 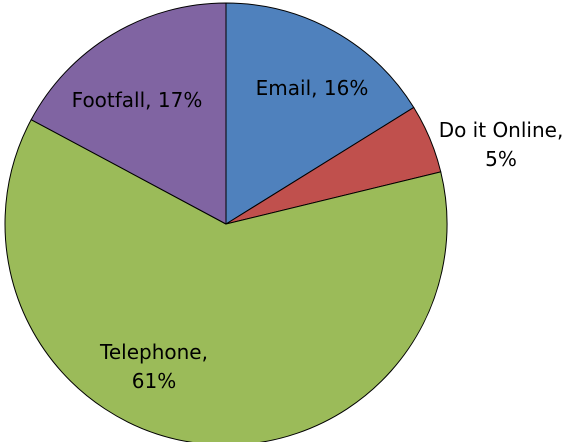 What do you see at coordinates (154, 381) in the screenshot?
I see `data-label-line: 61%` at bounding box center [154, 381].